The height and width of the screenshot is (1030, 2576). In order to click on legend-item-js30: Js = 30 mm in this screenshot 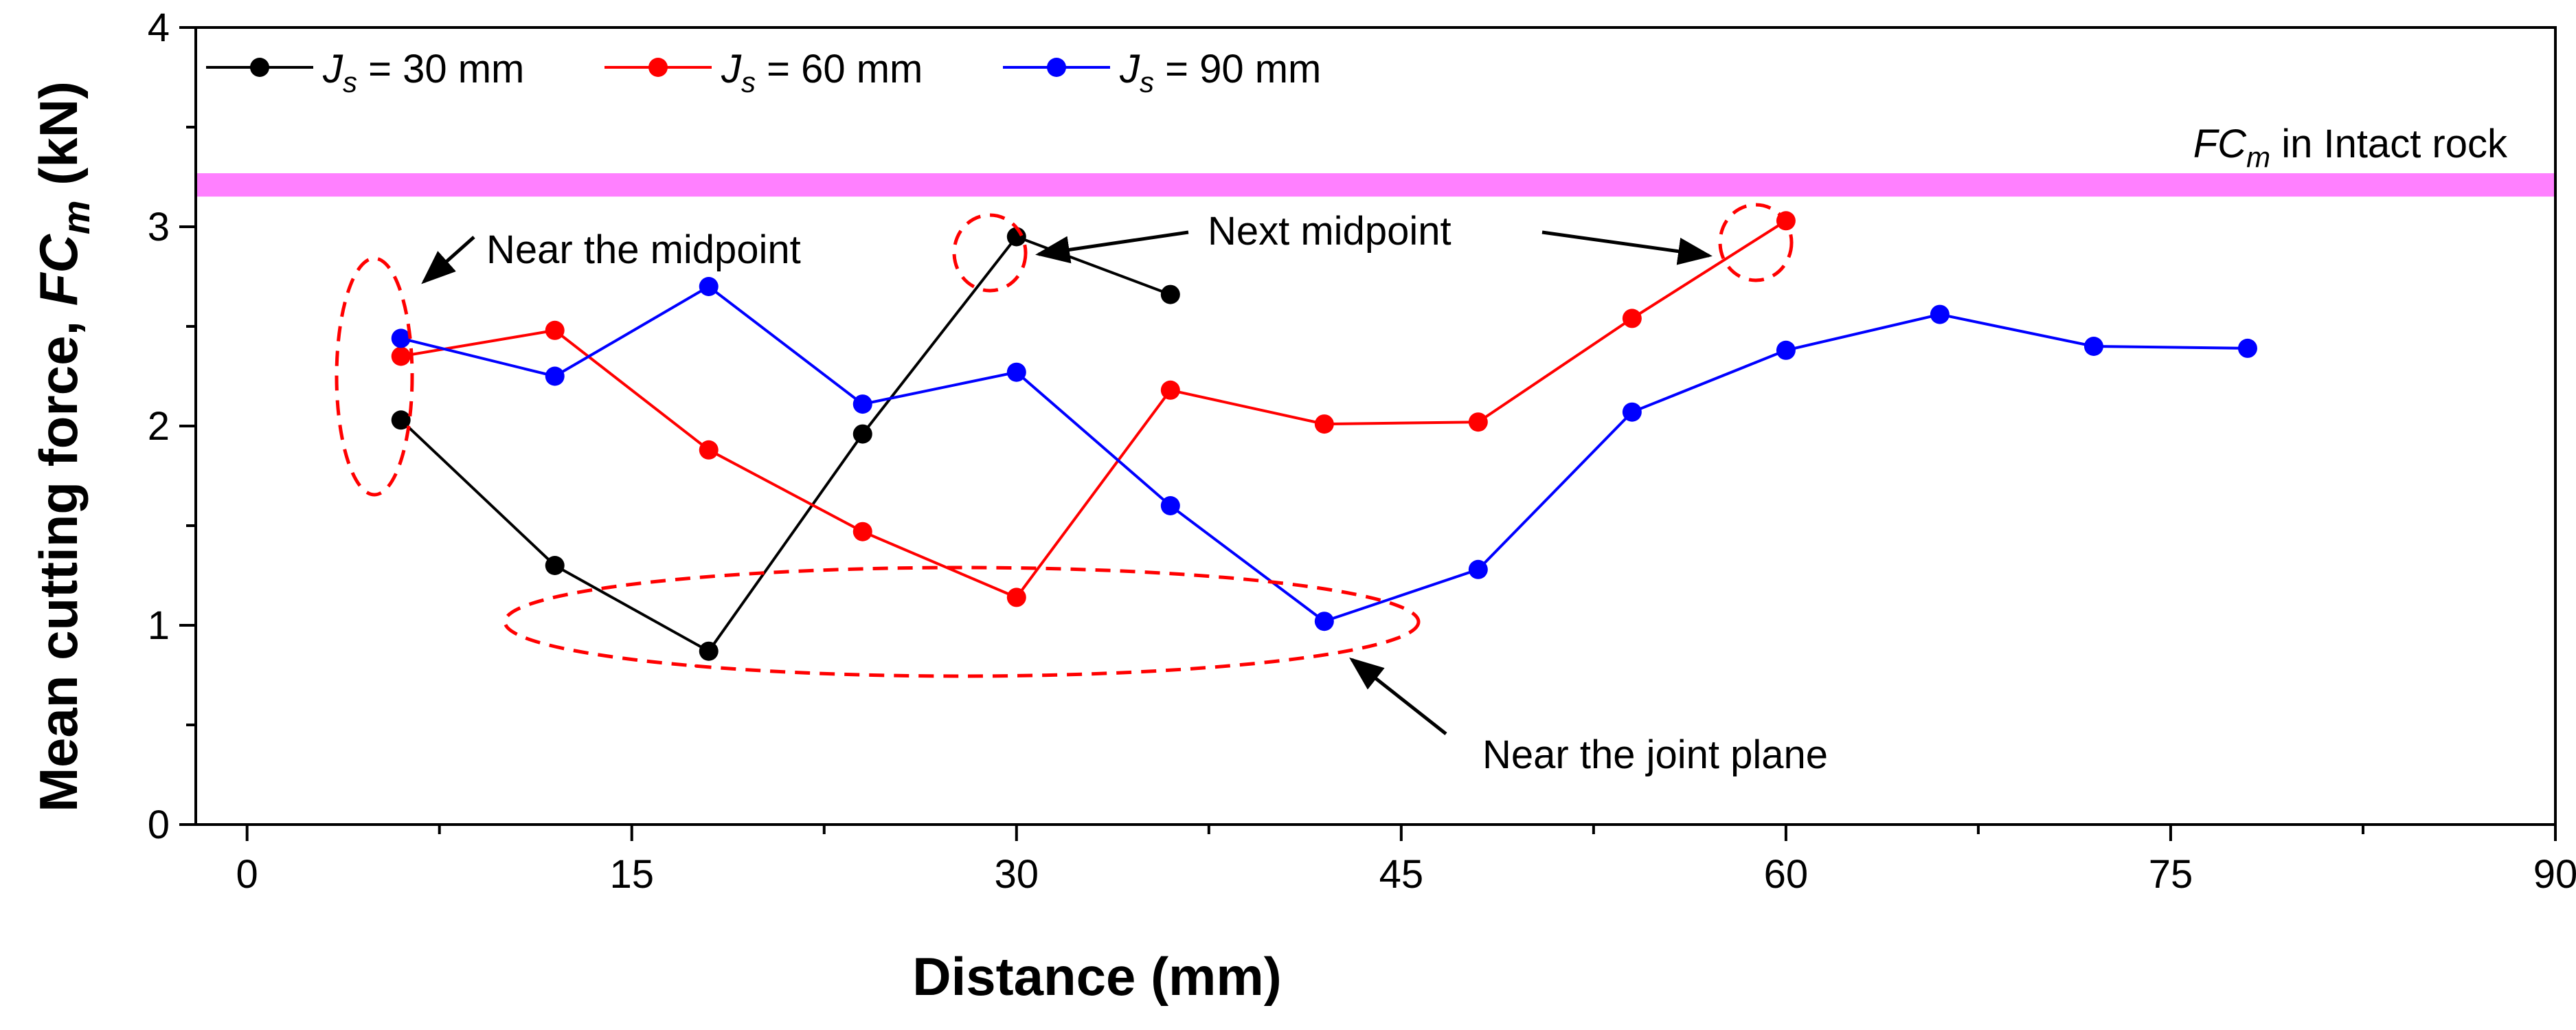, I will do `click(365, 72)`.